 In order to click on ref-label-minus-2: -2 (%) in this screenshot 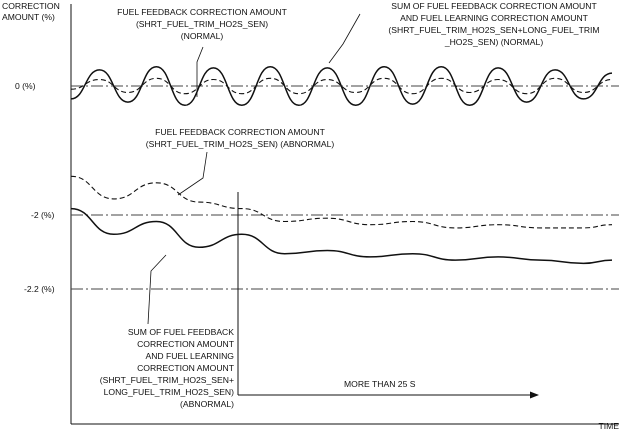, I will do `click(43, 215)`.